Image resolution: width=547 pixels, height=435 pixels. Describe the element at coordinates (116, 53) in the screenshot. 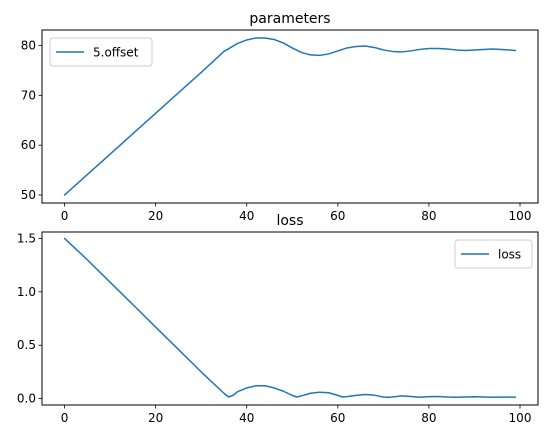

I see `legend-label: 5.offset` at that location.